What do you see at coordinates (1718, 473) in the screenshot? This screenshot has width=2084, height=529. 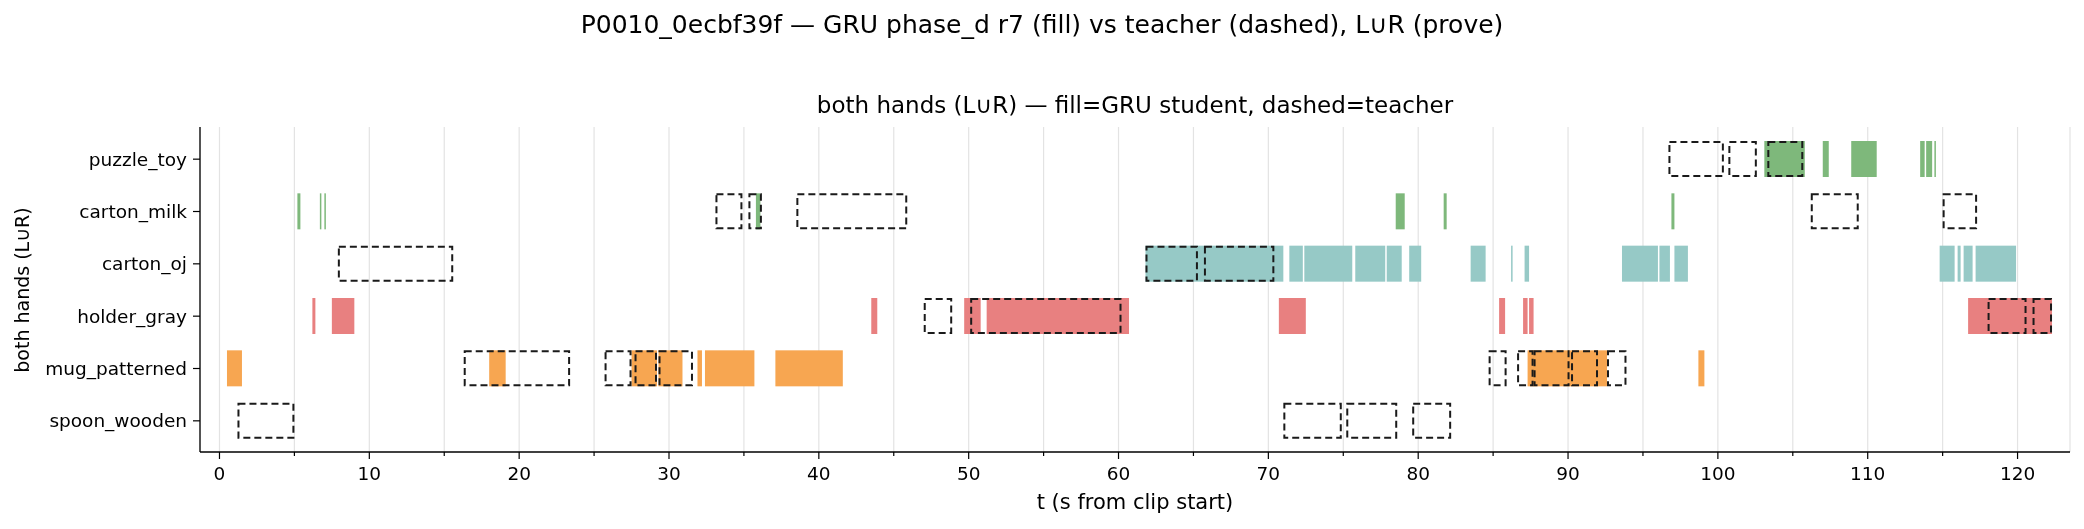 I see `x-tick-label: 100` at bounding box center [1718, 473].